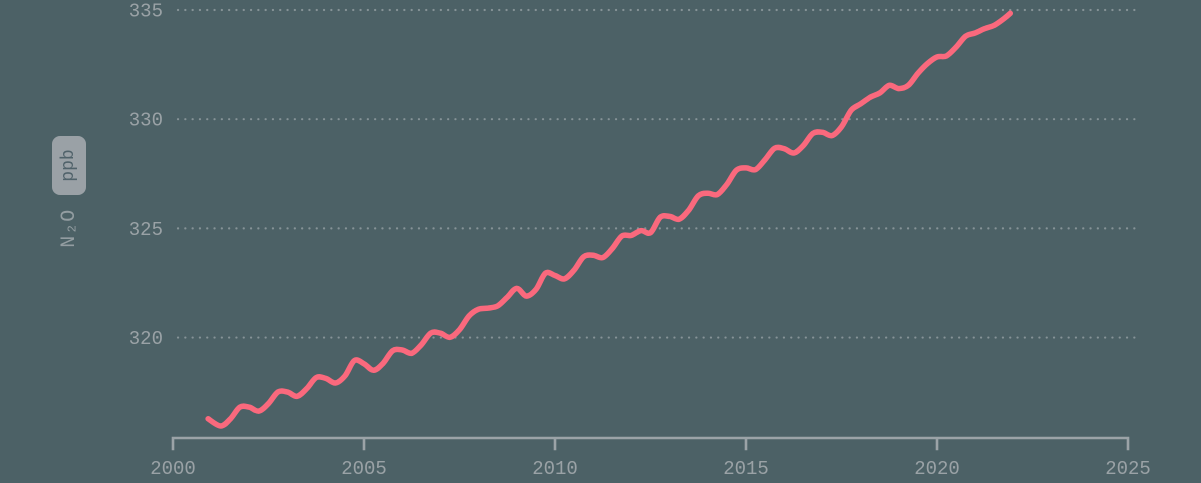  What do you see at coordinates (555, 469) in the screenshot?
I see `x-tick-label: 2010` at bounding box center [555, 469].